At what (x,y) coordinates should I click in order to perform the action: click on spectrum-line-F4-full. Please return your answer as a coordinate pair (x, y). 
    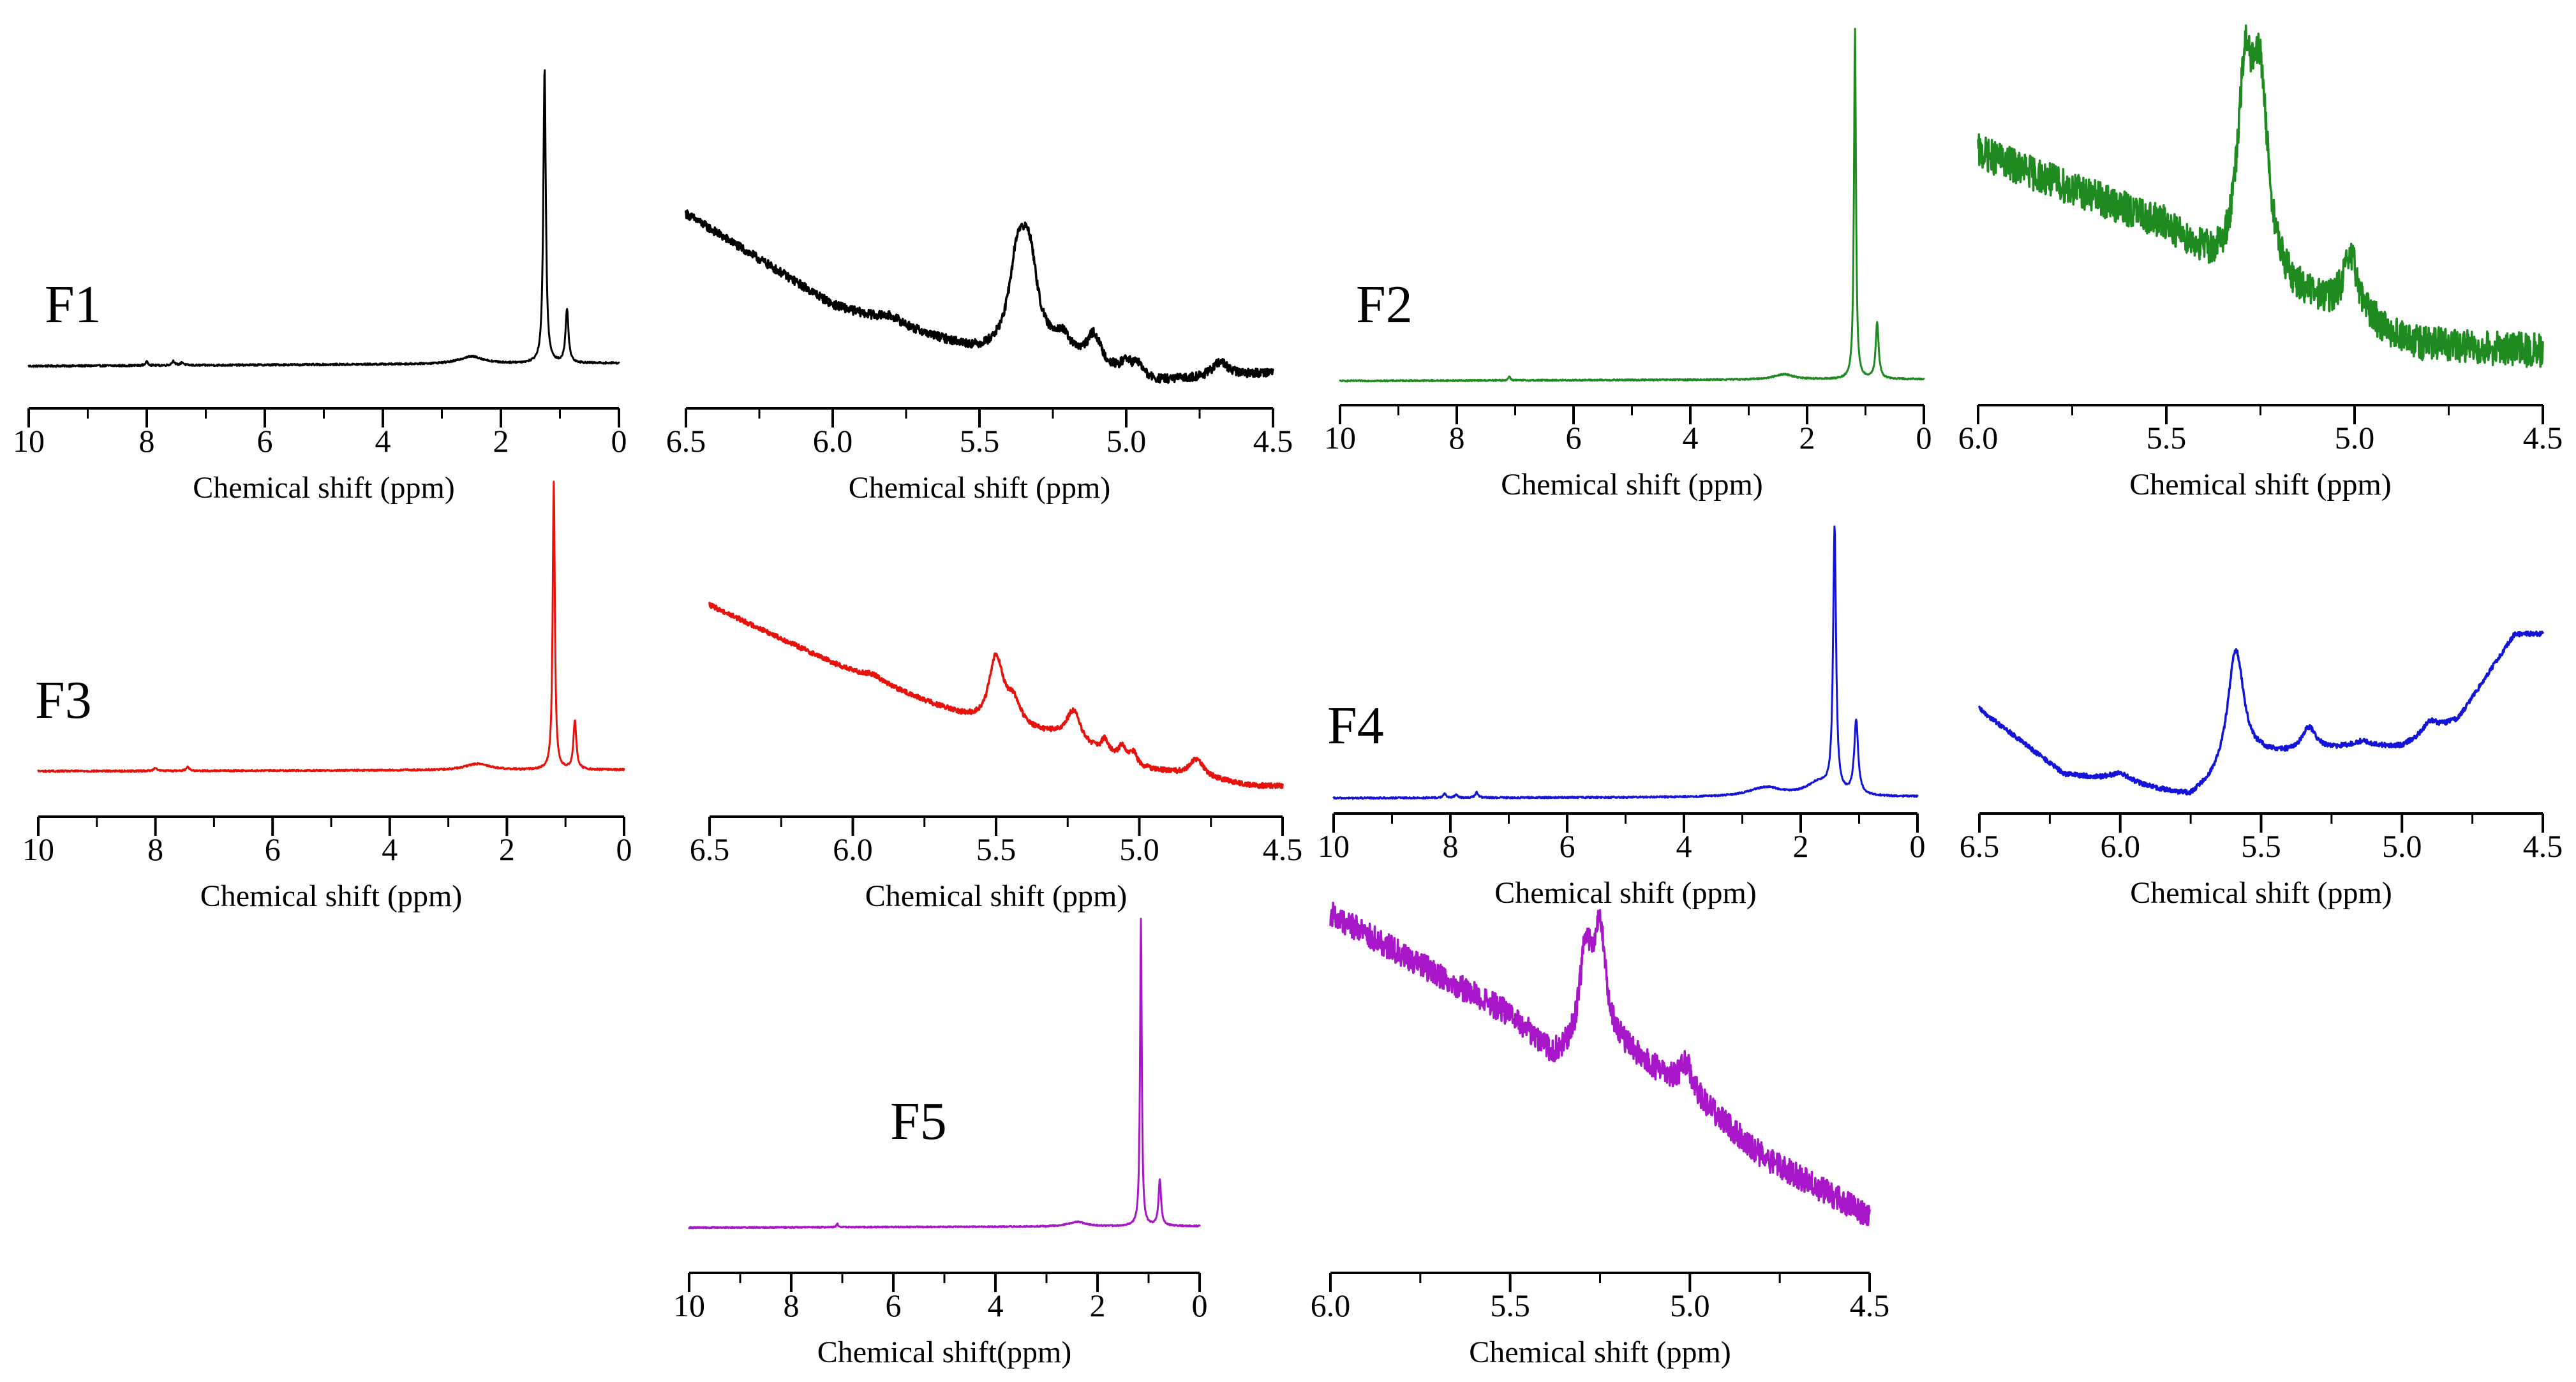
    Looking at the image, I should click on (1625, 662).